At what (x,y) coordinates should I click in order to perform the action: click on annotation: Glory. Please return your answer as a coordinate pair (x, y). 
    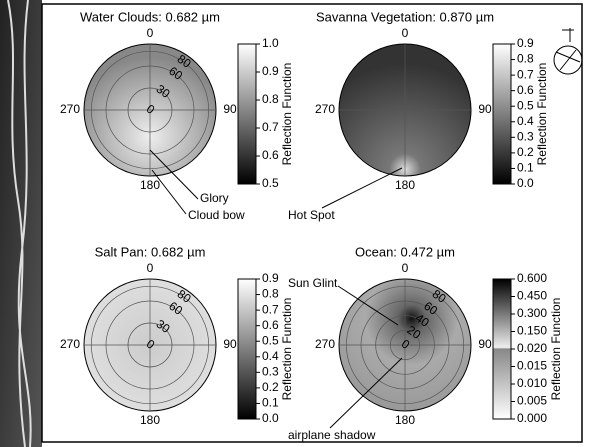
    Looking at the image, I should click on (214, 198).